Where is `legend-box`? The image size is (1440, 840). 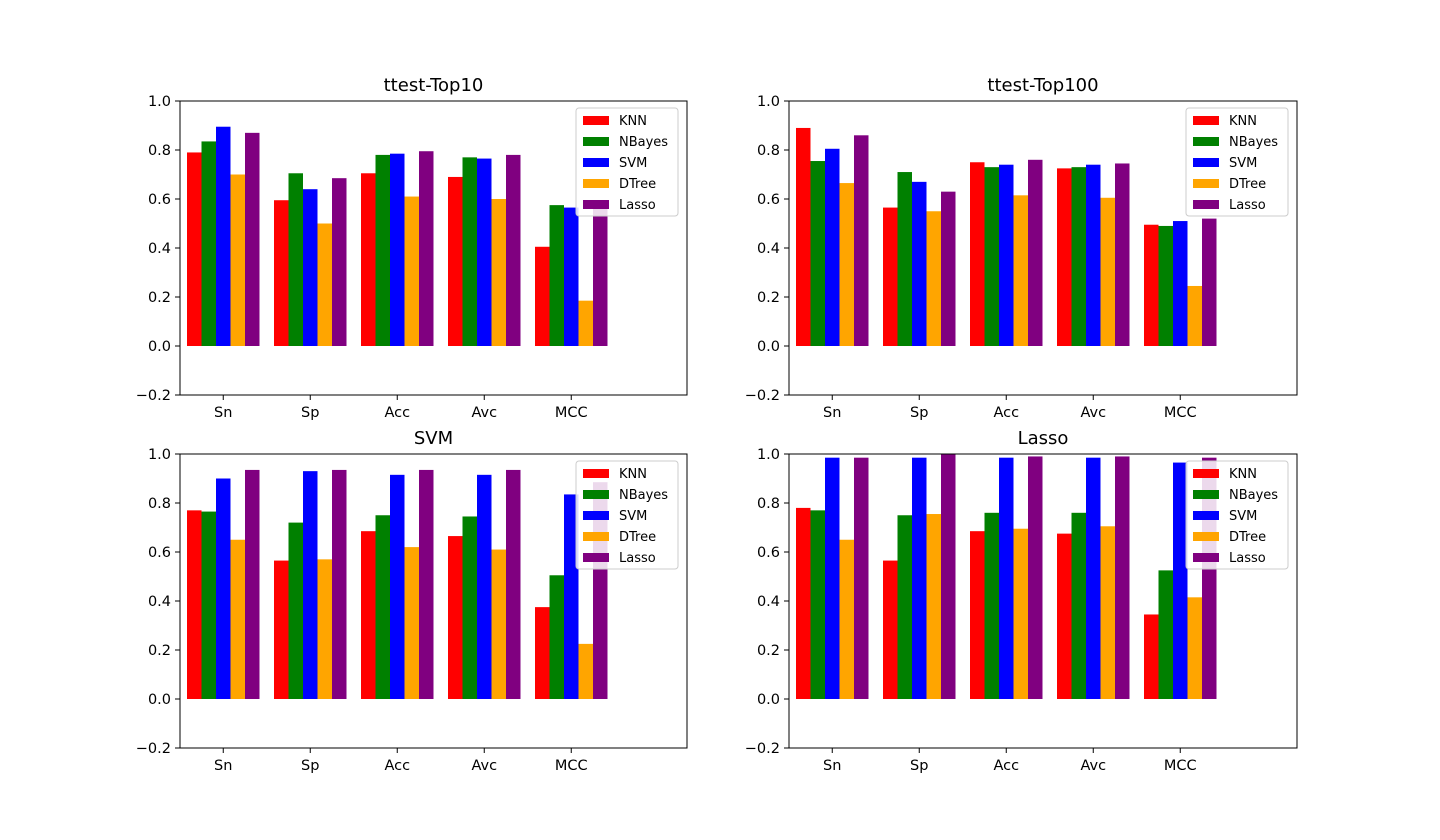
legend-box is located at coordinates (627, 162).